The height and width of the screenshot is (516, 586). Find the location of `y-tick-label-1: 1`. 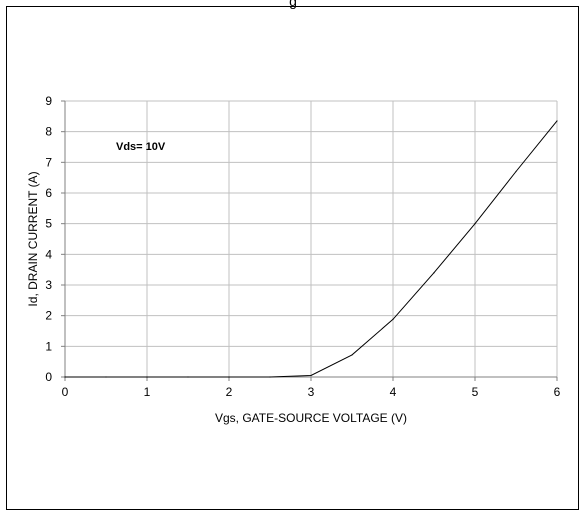

y-tick-label-1: 1 is located at coordinates (48, 346).